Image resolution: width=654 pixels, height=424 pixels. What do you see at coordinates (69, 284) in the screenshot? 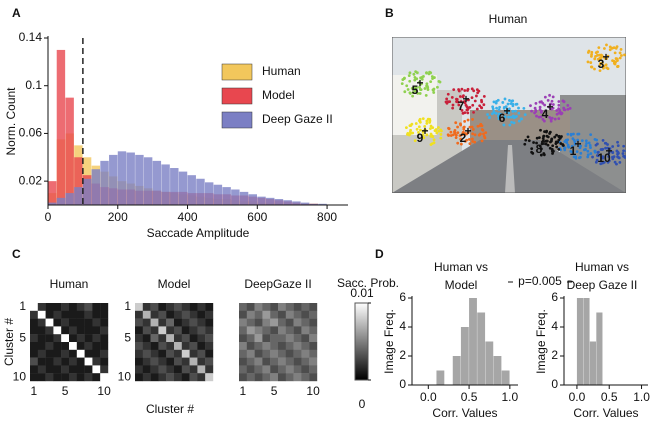
I see `heatmap-title: Human` at bounding box center [69, 284].